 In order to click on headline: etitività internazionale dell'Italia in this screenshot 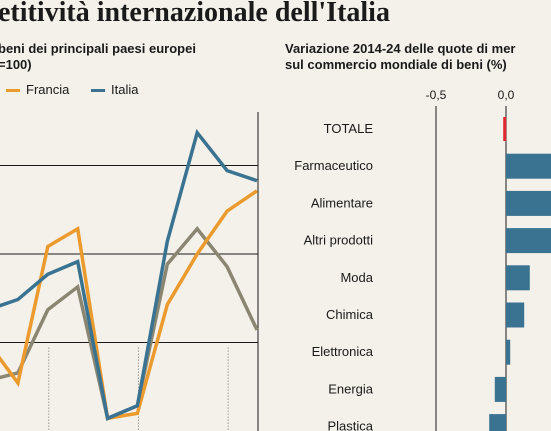, I will do `click(195, 14)`.